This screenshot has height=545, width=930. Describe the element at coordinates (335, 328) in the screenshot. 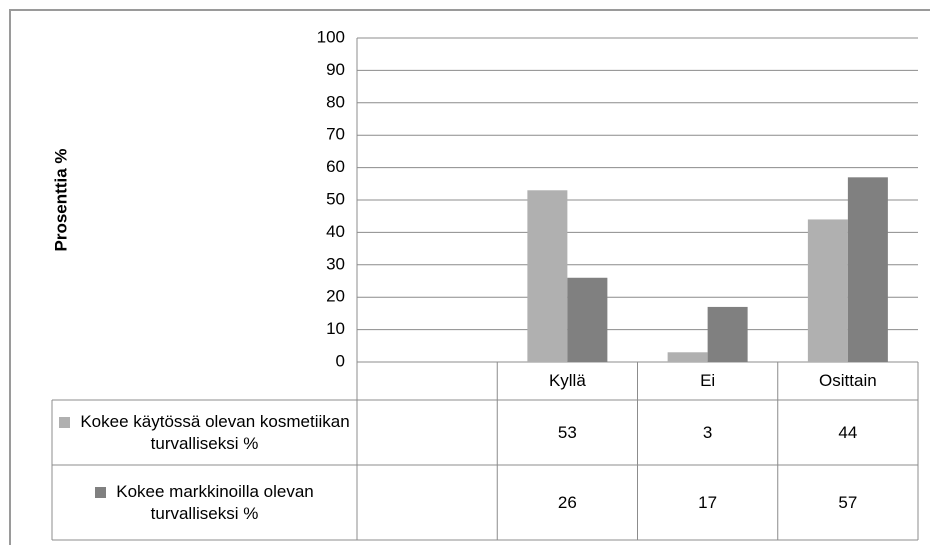

I see `y-tick-label: 10` at that location.